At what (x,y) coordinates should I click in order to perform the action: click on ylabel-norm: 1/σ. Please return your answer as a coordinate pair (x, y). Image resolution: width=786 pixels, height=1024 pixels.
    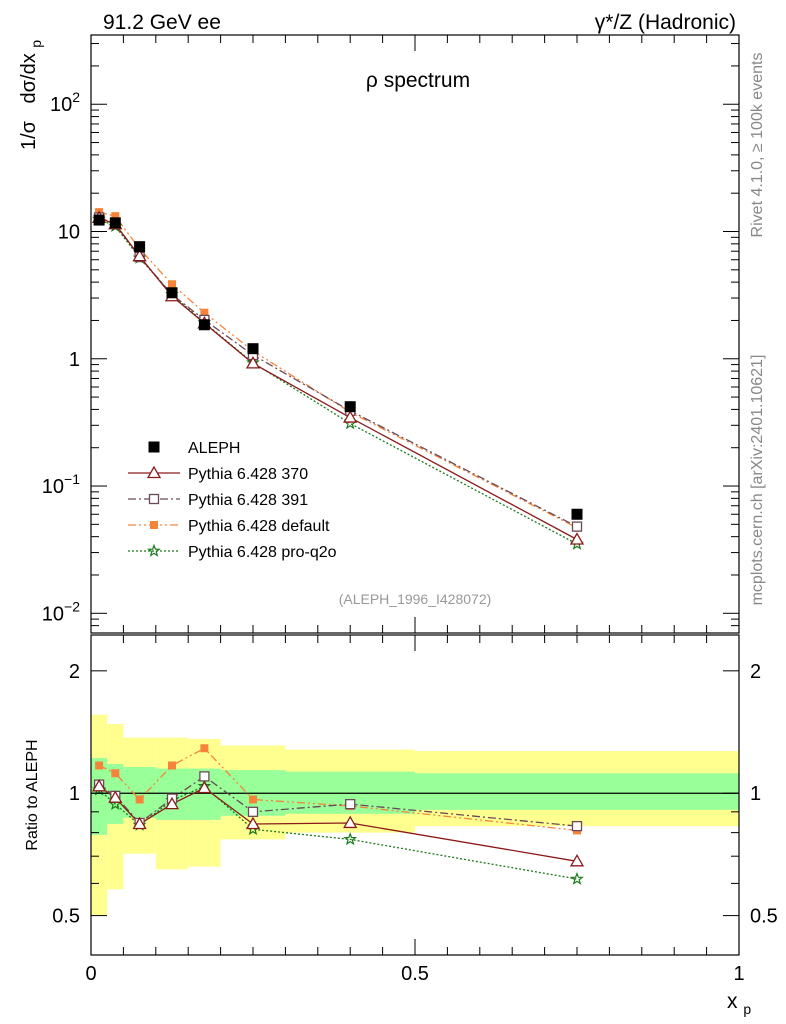
    Looking at the image, I should click on (29, 135).